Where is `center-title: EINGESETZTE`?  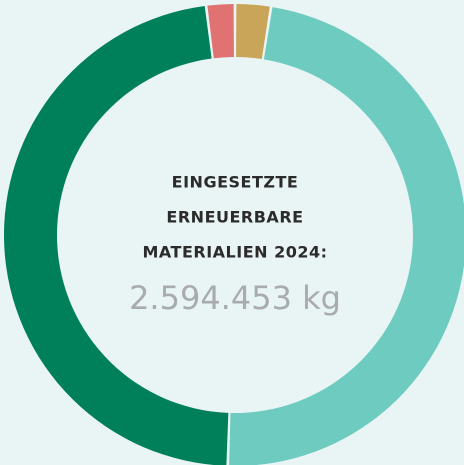
center-title: EINGESETZTE is located at coordinates (235, 182).